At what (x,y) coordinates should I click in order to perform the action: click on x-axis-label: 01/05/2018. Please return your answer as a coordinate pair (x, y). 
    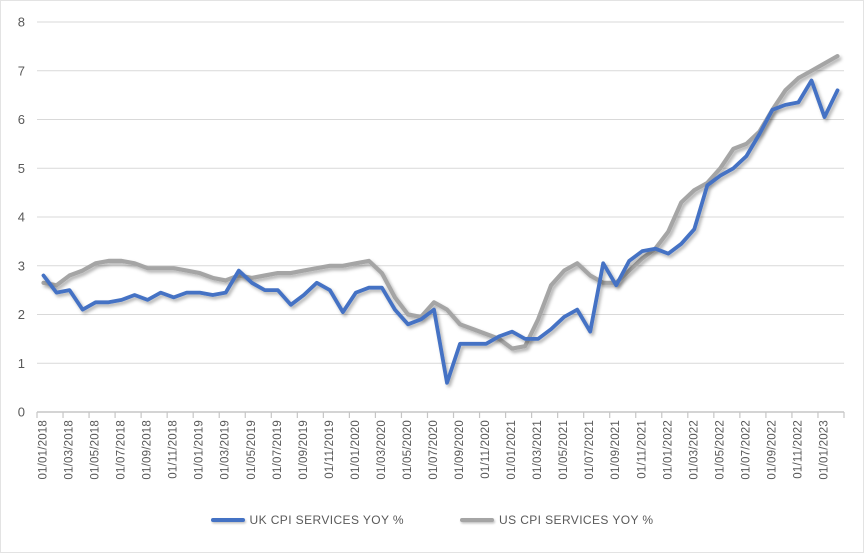
    Looking at the image, I should click on (96, 450).